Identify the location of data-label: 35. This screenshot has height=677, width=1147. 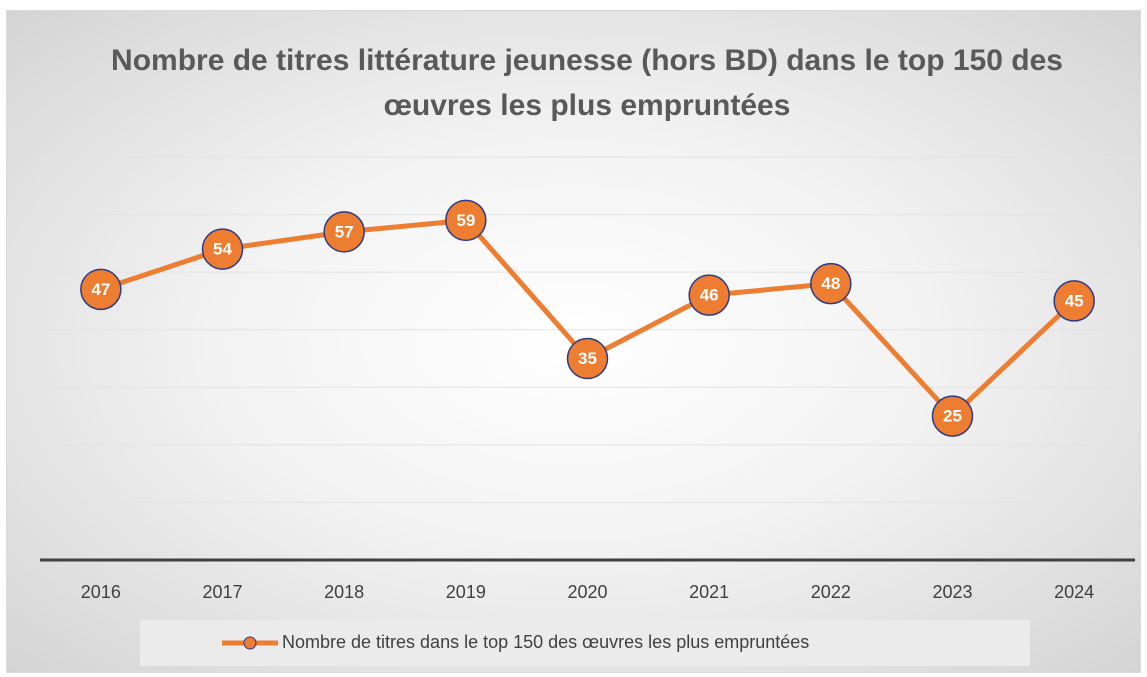
(587, 358).